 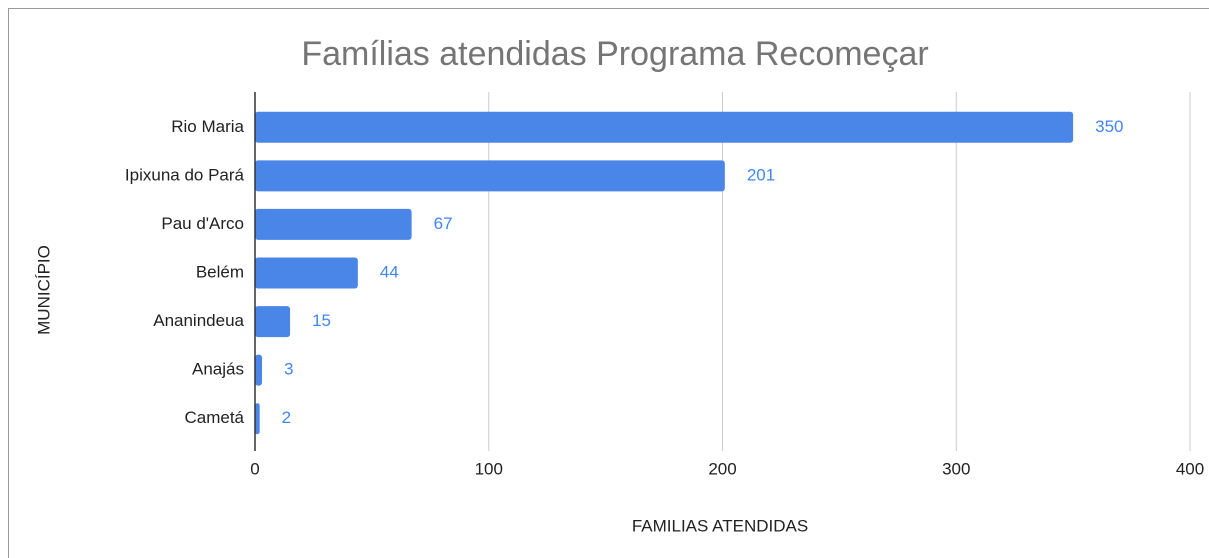 What do you see at coordinates (43, 290) in the screenshot?
I see `y-axis-title: MUNICÍPIO` at bounding box center [43, 290].